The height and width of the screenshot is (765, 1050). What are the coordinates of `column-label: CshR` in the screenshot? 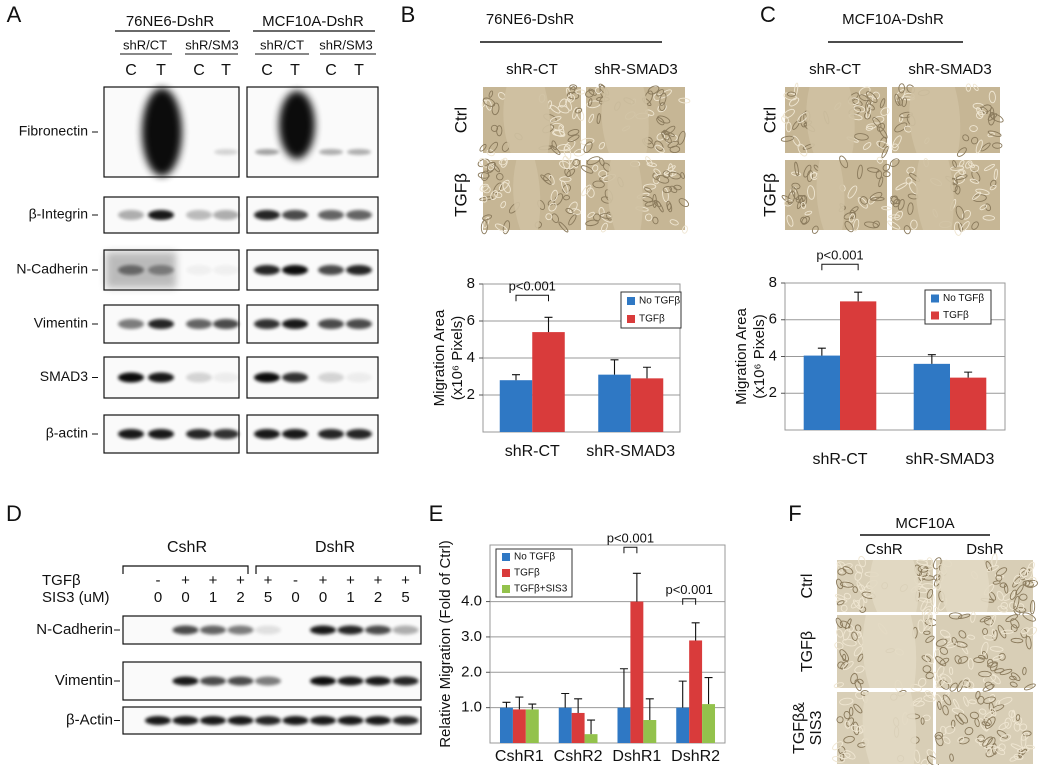 It's located at (884, 549).